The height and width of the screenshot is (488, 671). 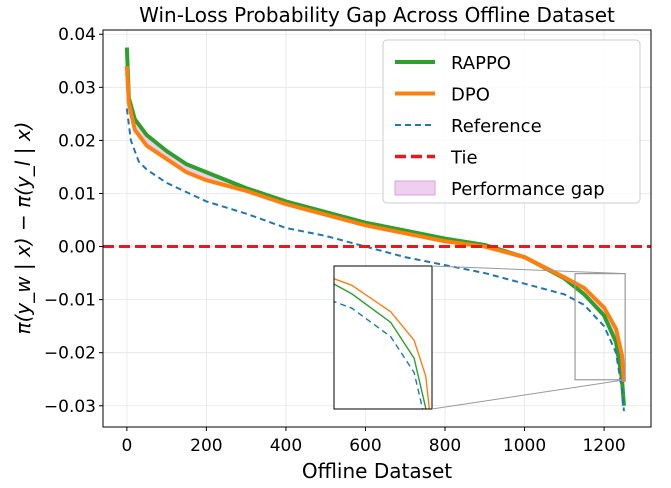 What do you see at coordinates (365, 446) in the screenshot?
I see `x-tick-label: 600` at bounding box center [365, 446].